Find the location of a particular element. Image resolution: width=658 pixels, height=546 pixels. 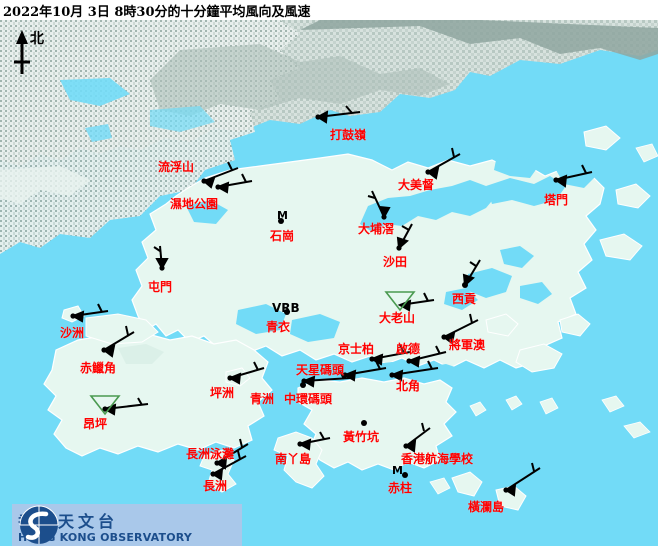

hko-swirl-logo is located at coordinates (39, 524).